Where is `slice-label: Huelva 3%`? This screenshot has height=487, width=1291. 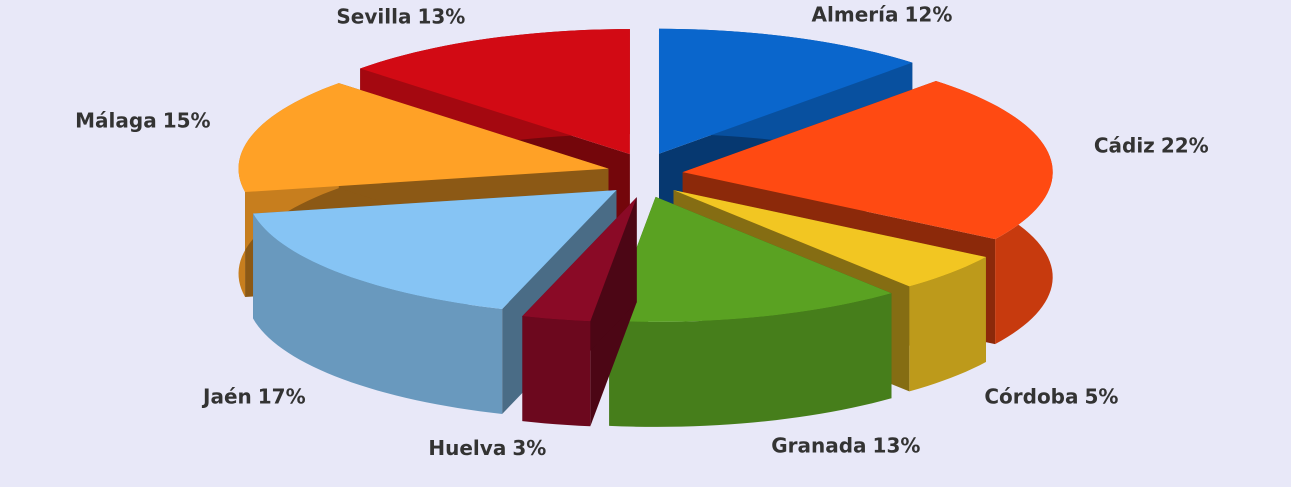
slice-label: Huelva 3% is located at coordinates (487, 447).